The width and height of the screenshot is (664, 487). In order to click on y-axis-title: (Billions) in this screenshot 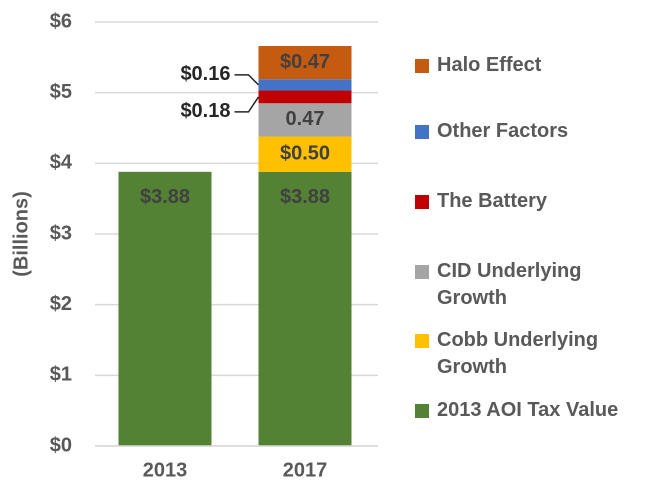, I will do `click(21, 234)`.